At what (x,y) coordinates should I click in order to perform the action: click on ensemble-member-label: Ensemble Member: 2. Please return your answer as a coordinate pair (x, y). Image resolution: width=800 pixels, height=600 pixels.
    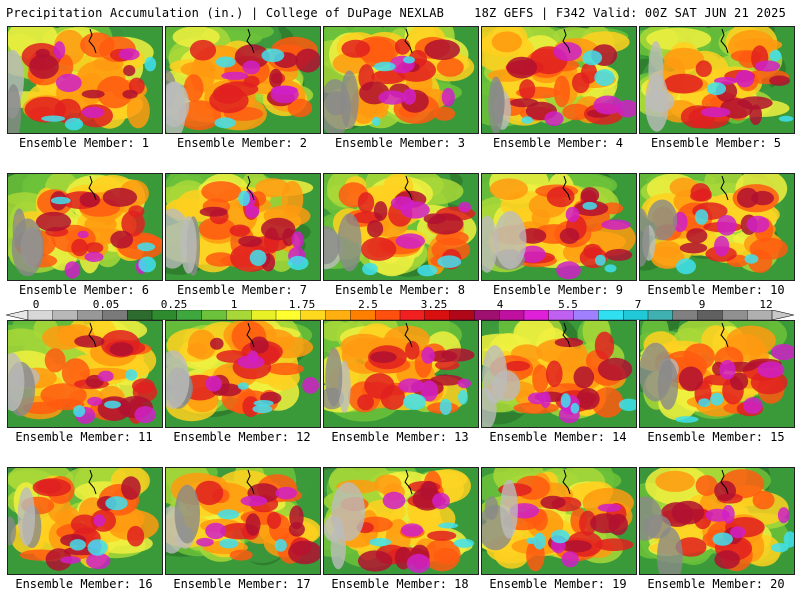
    Looking at the image, I should click on (242, 143).